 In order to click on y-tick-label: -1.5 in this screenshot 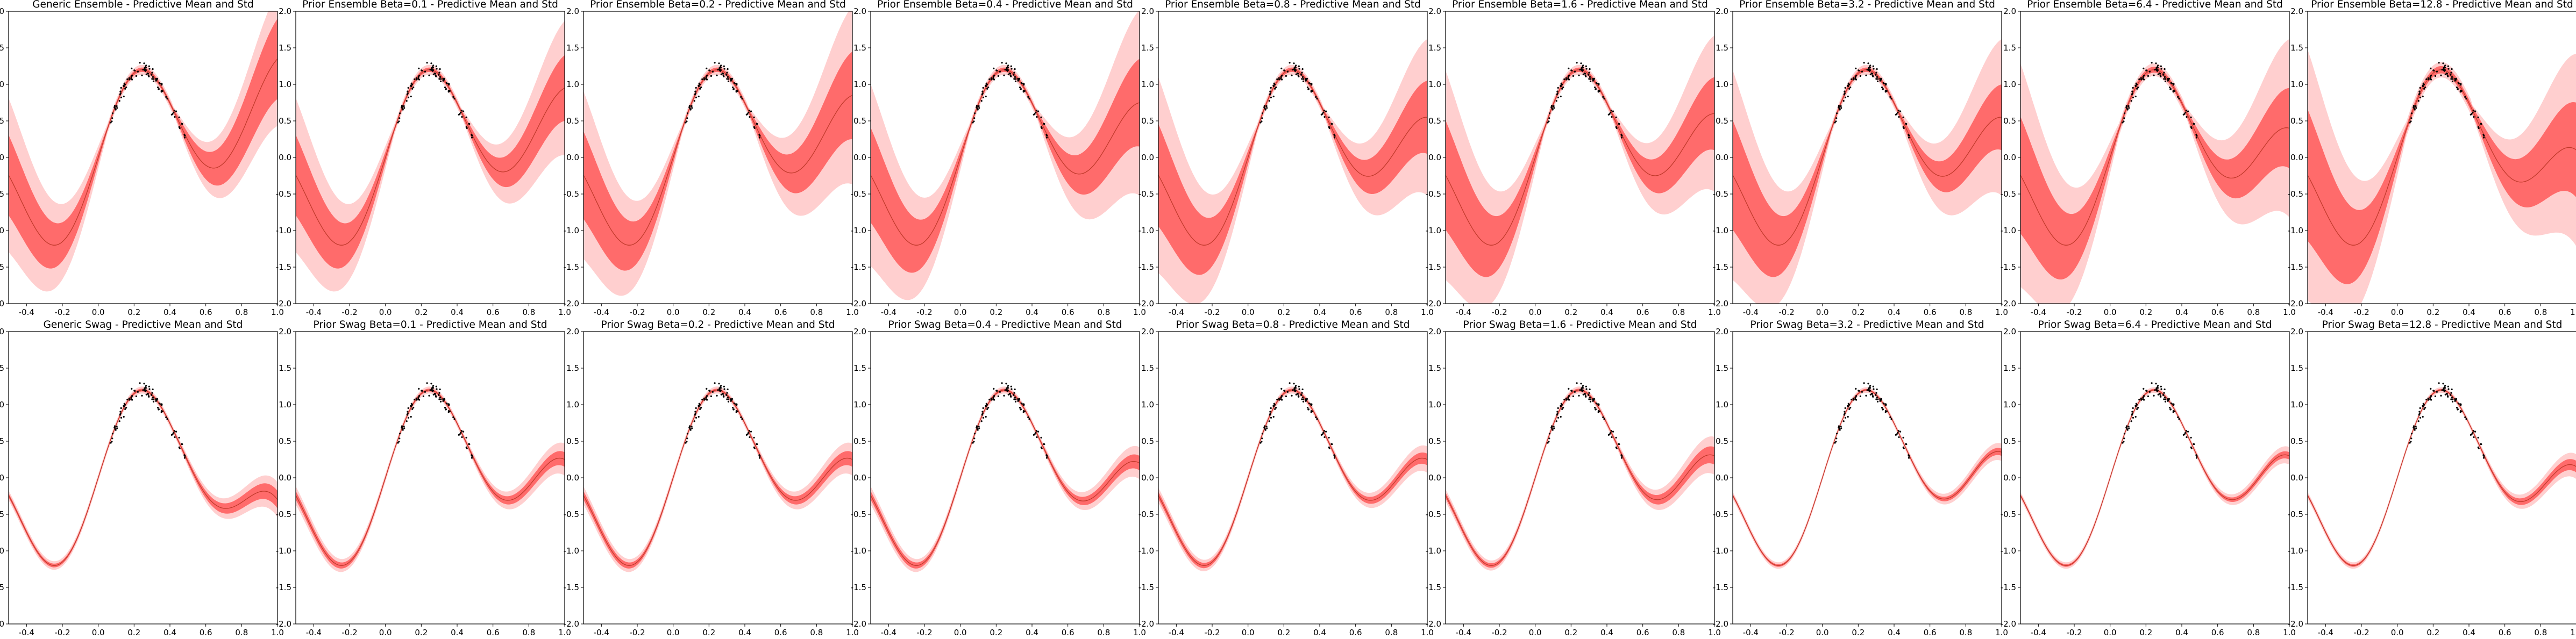, I will do `click(571, 267)`.